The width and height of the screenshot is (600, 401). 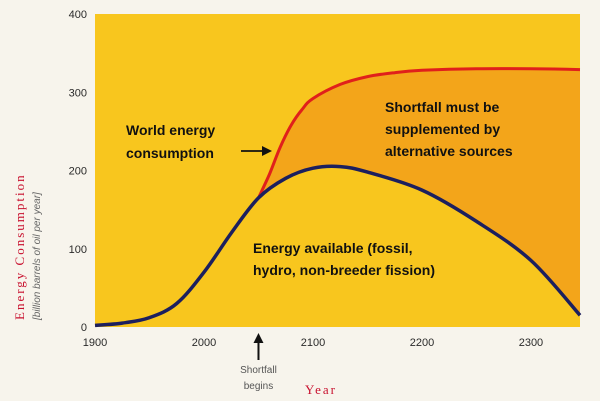 I want to click on annotation-shortfall-line2: supplemented by, so click(x=442, y=129).